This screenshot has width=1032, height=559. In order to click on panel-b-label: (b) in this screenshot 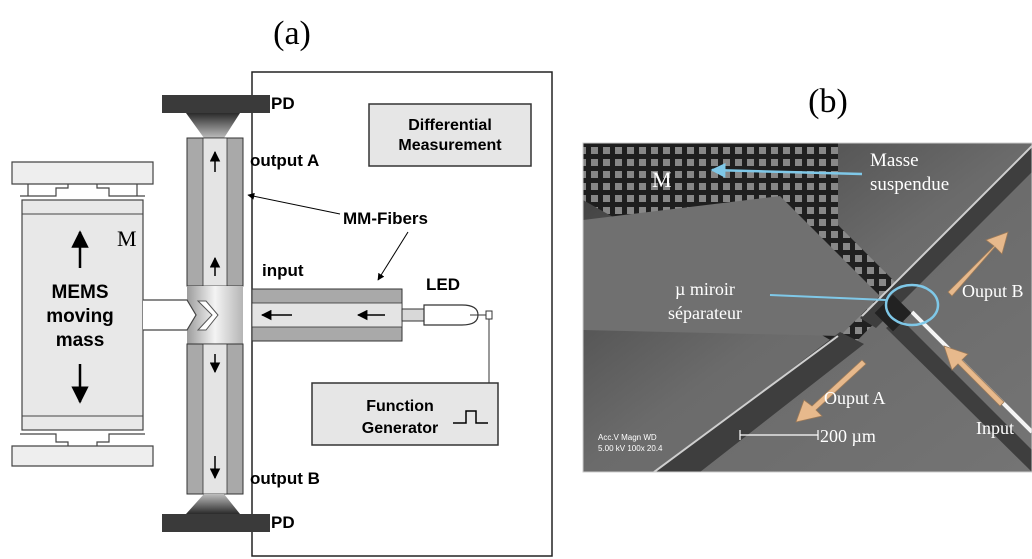, I will do `click(828, 101)`.